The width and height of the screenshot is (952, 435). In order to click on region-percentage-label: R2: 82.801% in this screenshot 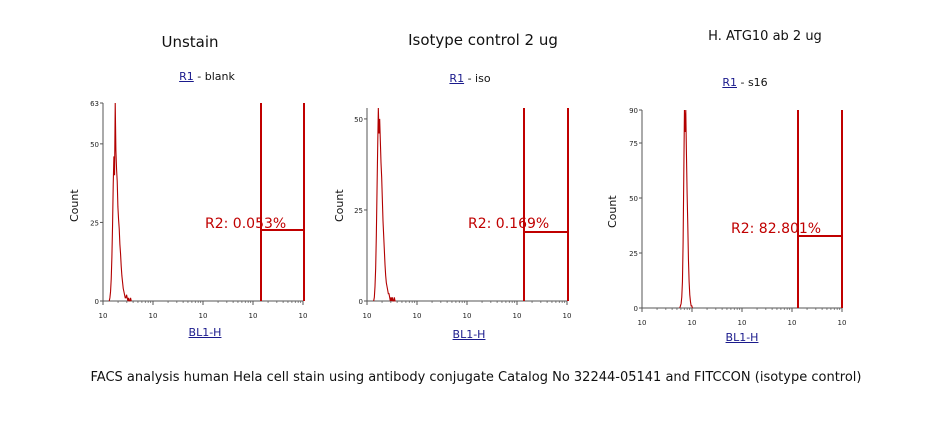, I will do `click(776, 229)`.